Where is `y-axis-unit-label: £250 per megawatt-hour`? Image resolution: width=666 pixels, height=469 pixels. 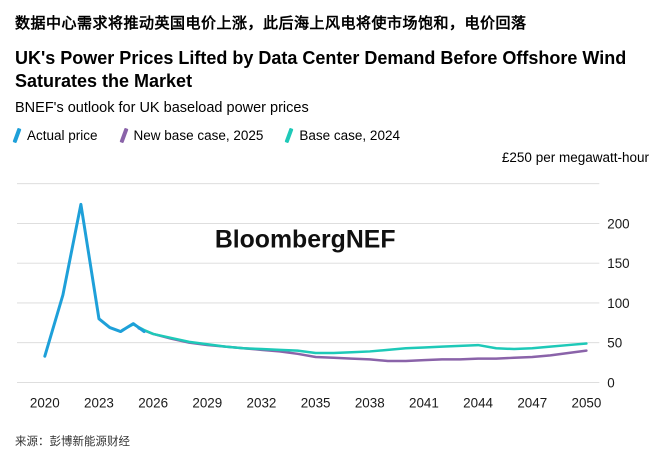
y-axis-unit-label: £250 per megawatt-hour is located at coordinates (575, 157).